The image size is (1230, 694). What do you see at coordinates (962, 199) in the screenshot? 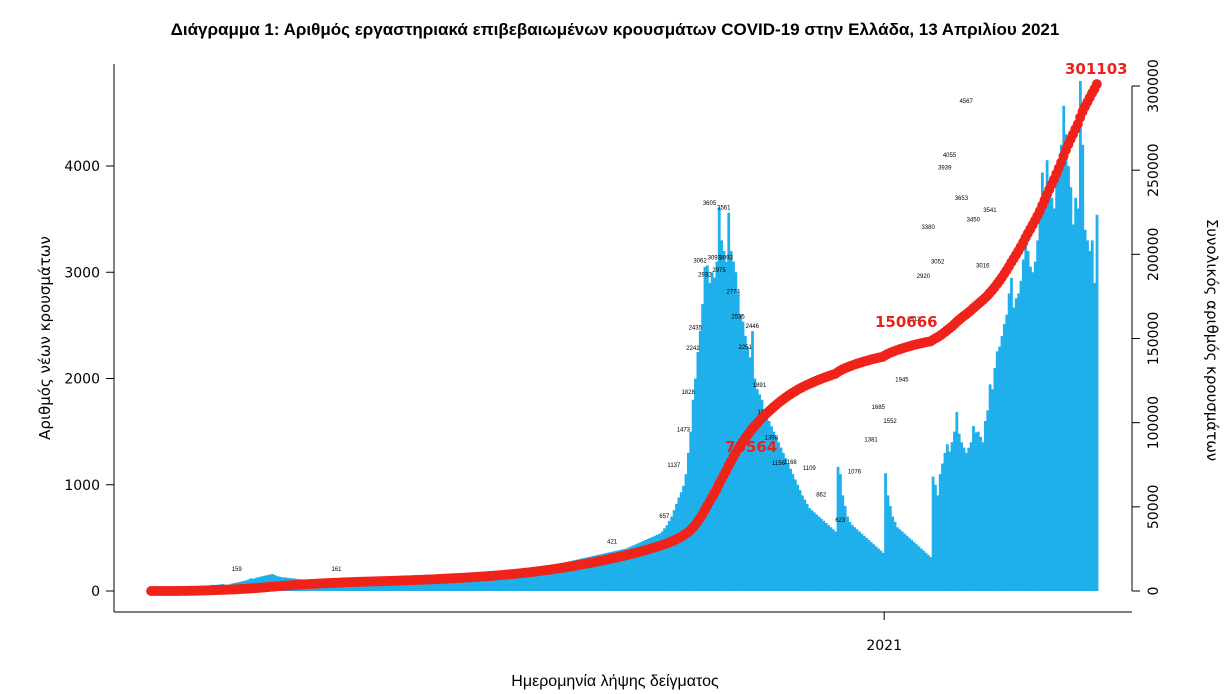
I see `bar-data-label: 3653` at bounding box center [962, 199].